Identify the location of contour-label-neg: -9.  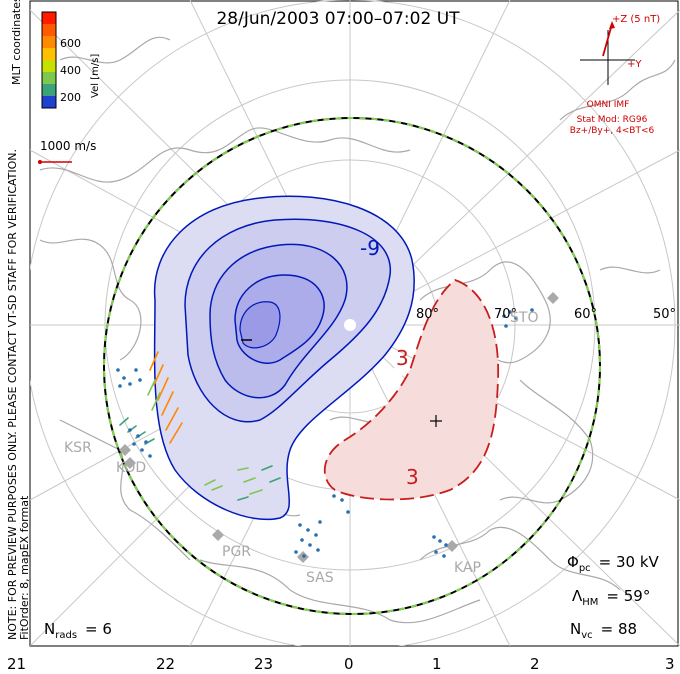
(370, 248).